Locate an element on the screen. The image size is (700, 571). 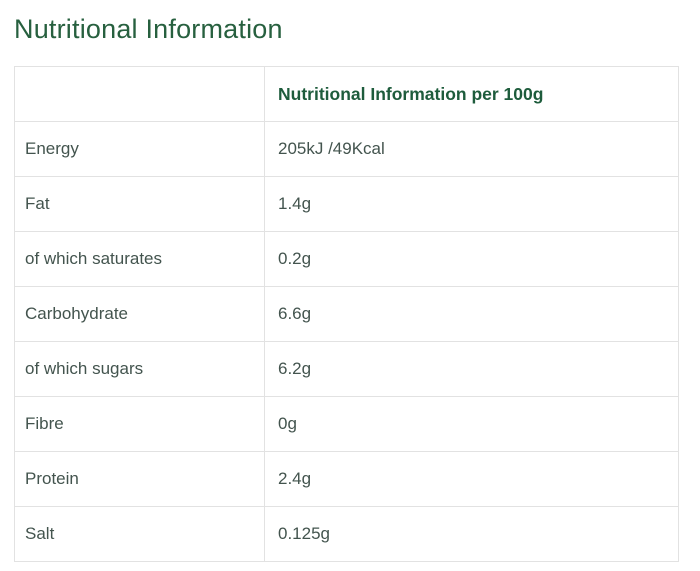
table-row-fat: Fat 1.4g is located at coordinates (346, 204).